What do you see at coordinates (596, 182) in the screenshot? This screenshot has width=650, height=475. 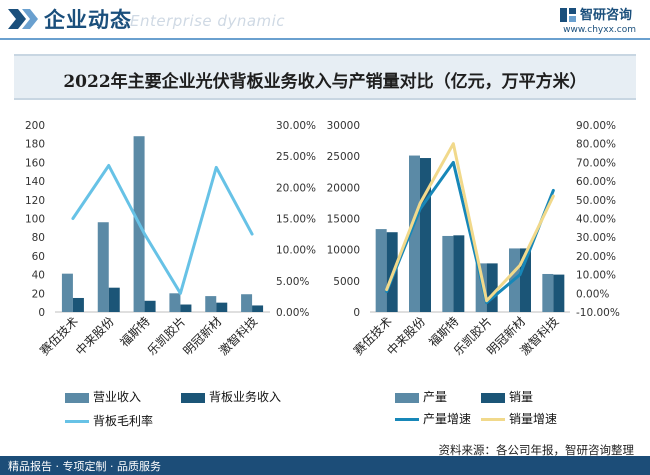 I see `right-y2-tick-label: 60.00%` at bounding box center [596, 182].